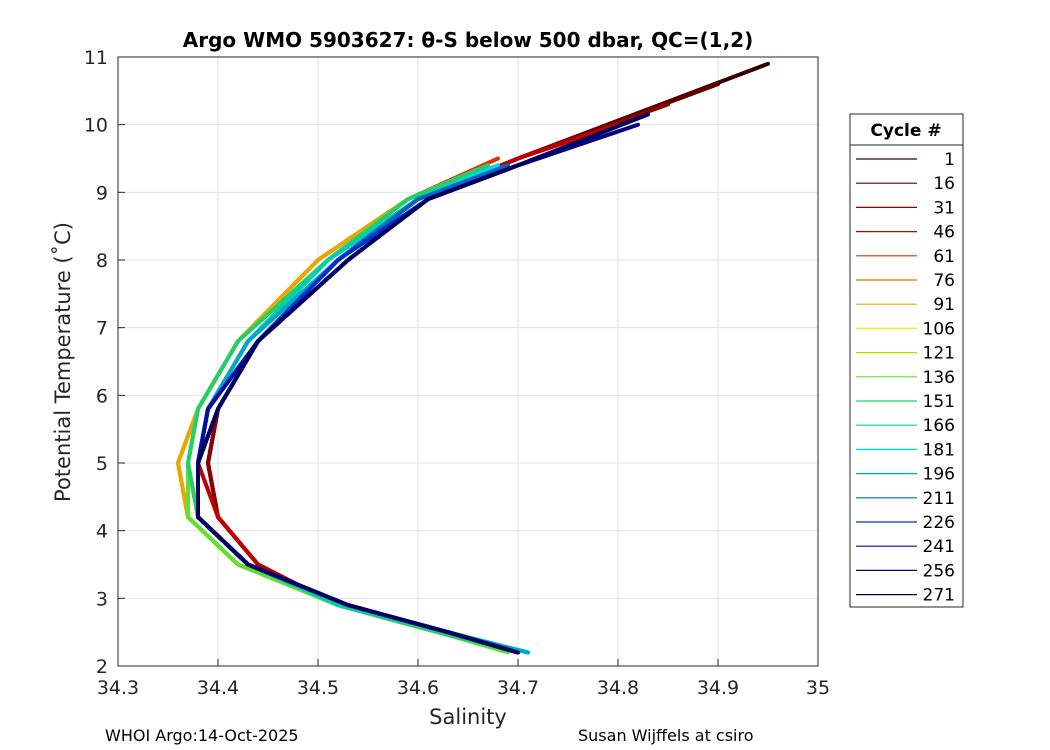 The width and height of the screenshot is (1050, 750). Describe the element at coordinates (718, 688) in the screenshot. I see `x-tick-label: 34.9` at that location.